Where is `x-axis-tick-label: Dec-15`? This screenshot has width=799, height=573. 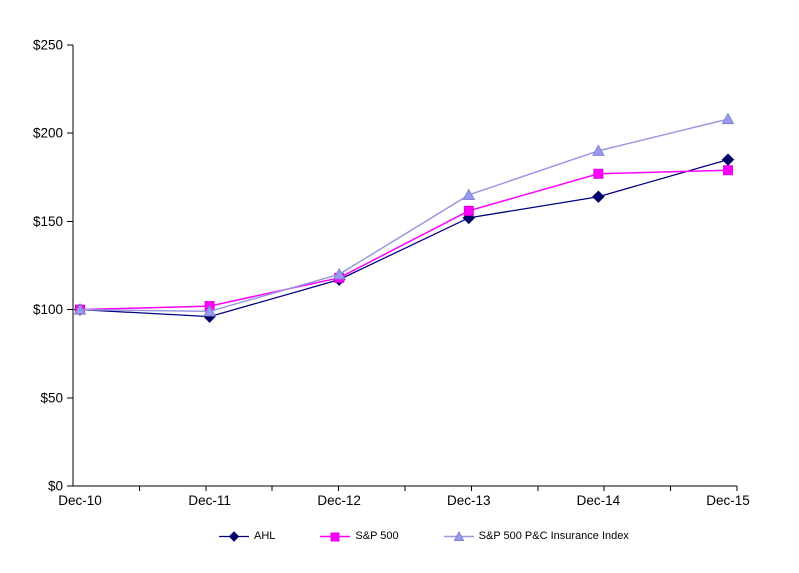
x-axis-tick-label: Dec-15 is located at coordinates (728, 500).